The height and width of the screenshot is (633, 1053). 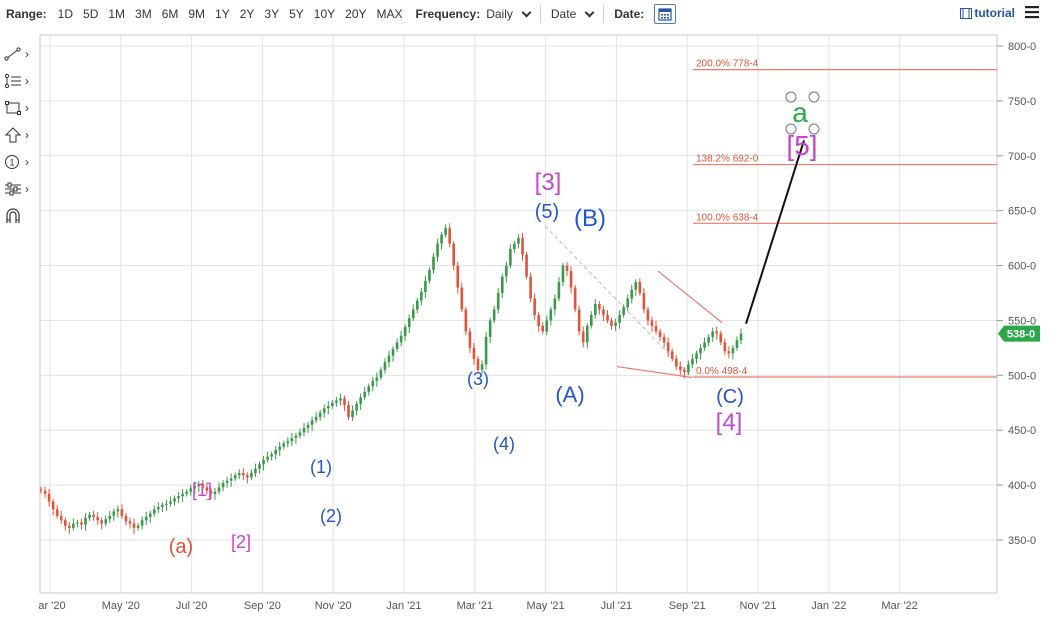 What do you see at coordinates (170, 14) in the screenshot?
I see `range-button-6m: 6M` at bounding box center [170, 14].